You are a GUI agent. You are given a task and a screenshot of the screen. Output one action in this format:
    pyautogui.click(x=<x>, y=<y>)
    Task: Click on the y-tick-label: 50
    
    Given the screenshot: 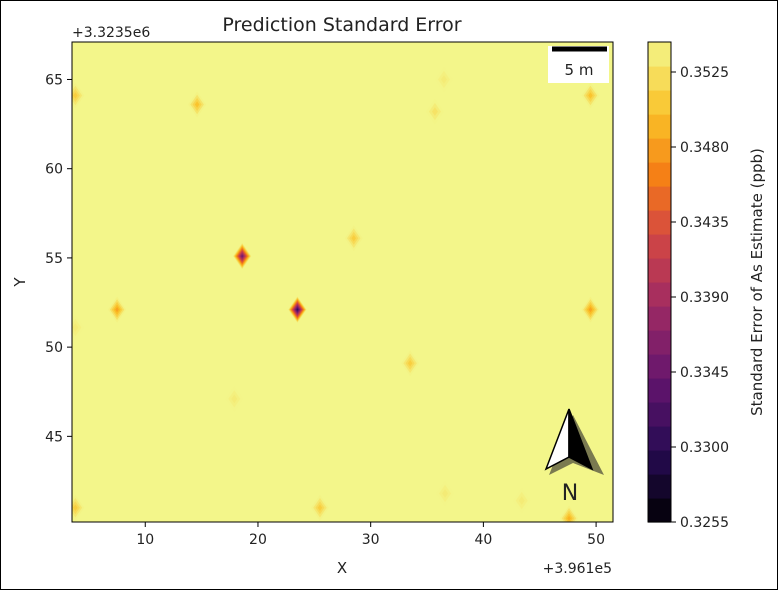 What is the action you would take?
    pyautogui.click(x=54, y=348)
    